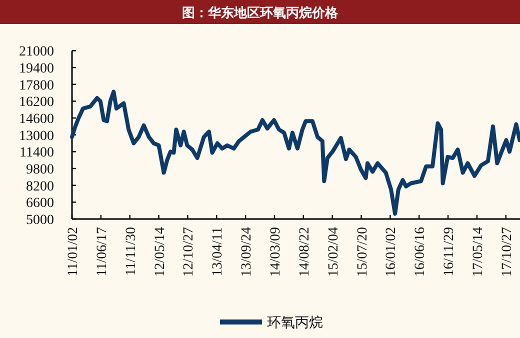  What do you see at coordinates (36, 136) in the screenshot?
I see `y-tick-label: 13000` at bounding box center [36, 136].